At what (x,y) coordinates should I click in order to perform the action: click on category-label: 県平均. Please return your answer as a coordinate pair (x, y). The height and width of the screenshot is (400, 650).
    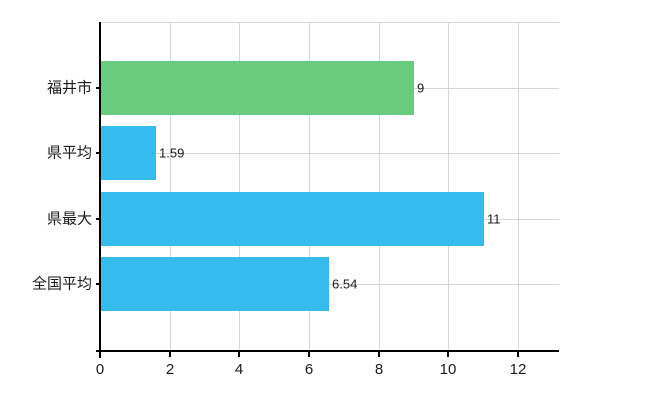
    Looking at the image, I should click on (69, 153).